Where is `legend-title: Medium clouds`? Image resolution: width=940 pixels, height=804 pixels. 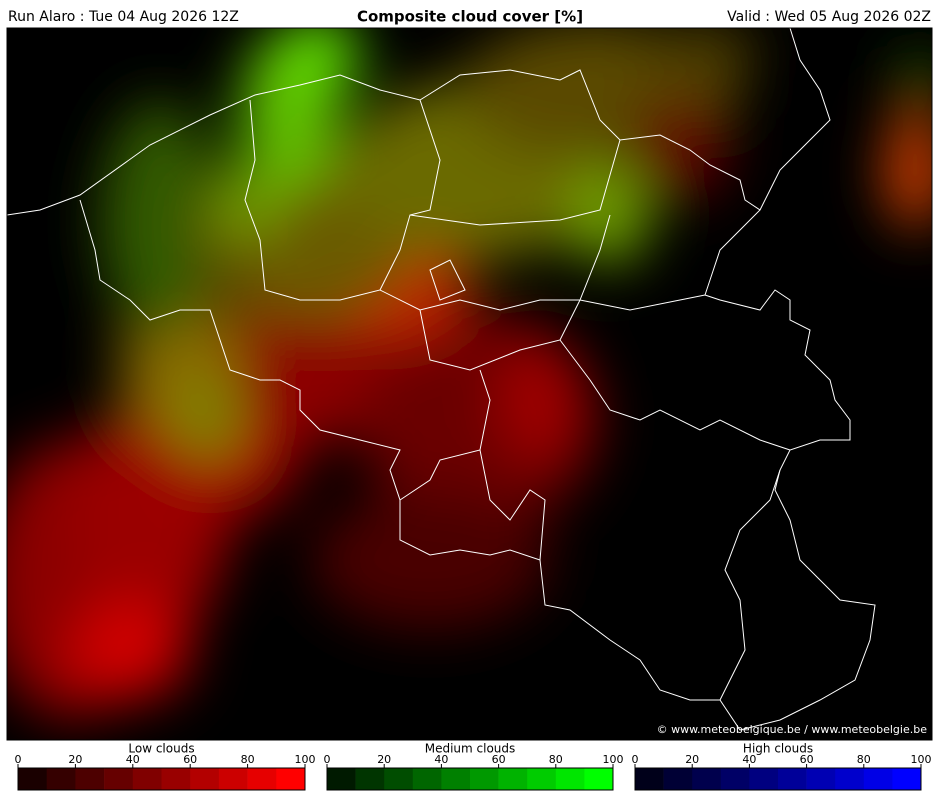
legend-title: Medium clouds is located at coordinates (470, 749).